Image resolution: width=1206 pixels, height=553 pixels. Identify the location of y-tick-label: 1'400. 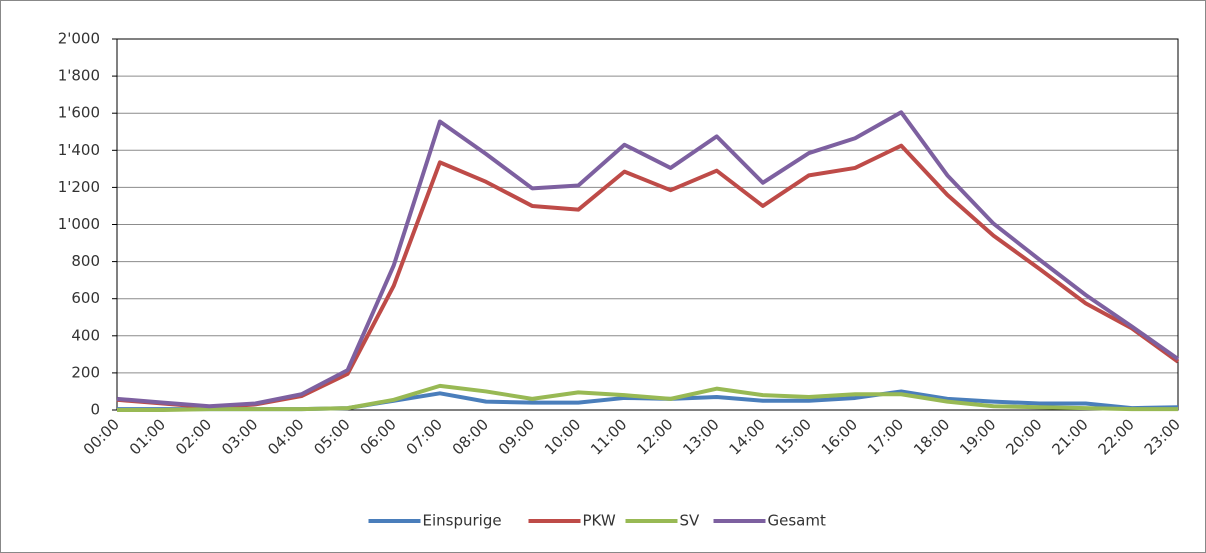
(79, 150).